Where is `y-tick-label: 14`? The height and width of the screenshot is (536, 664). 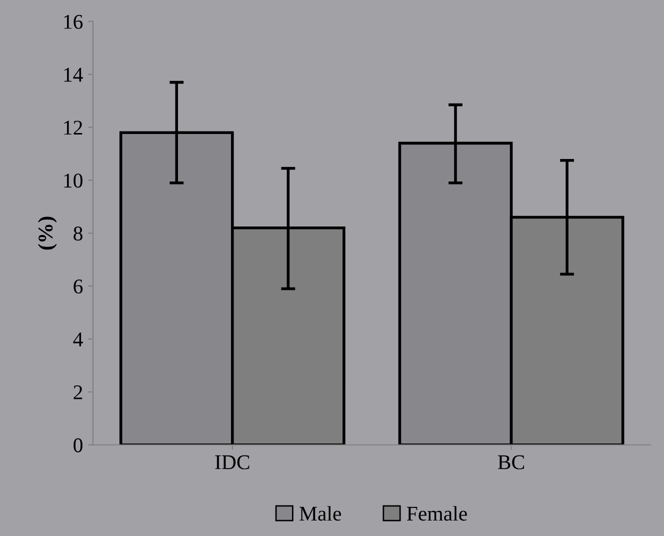 y-tick-label: 14 is located at coordinates (73, 75).